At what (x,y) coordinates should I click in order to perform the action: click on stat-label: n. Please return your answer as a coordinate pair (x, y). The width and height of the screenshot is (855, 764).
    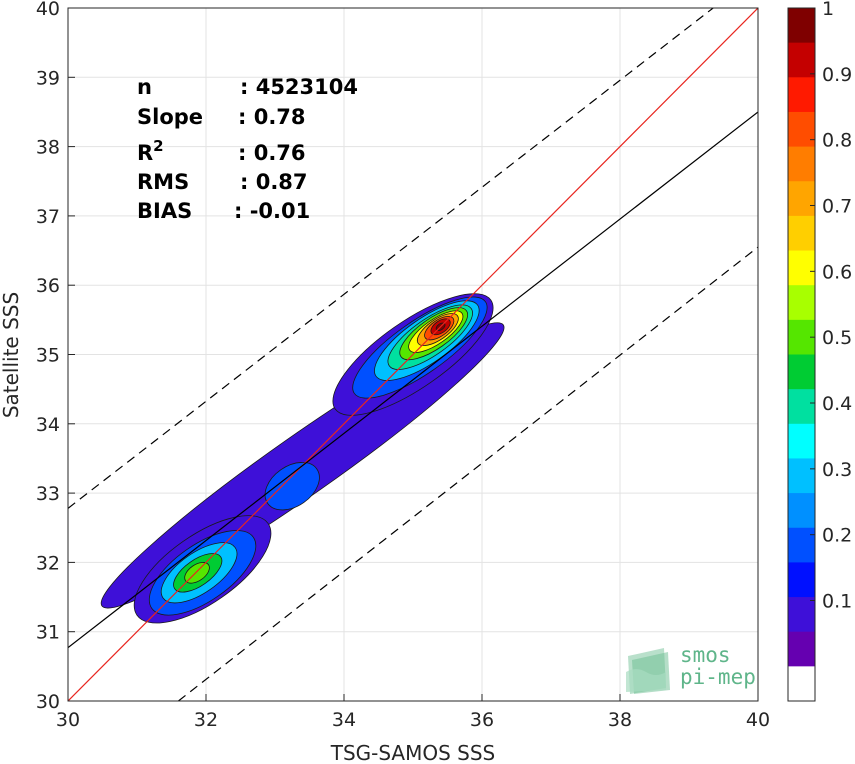
    Looking at the image, I should click on (144, 87).